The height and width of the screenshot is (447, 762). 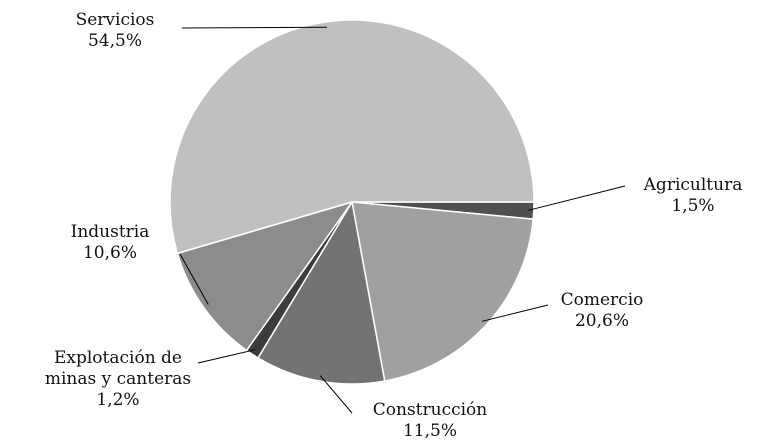 I want to click on value-label: 54,5%, so click(x=114, y=41).